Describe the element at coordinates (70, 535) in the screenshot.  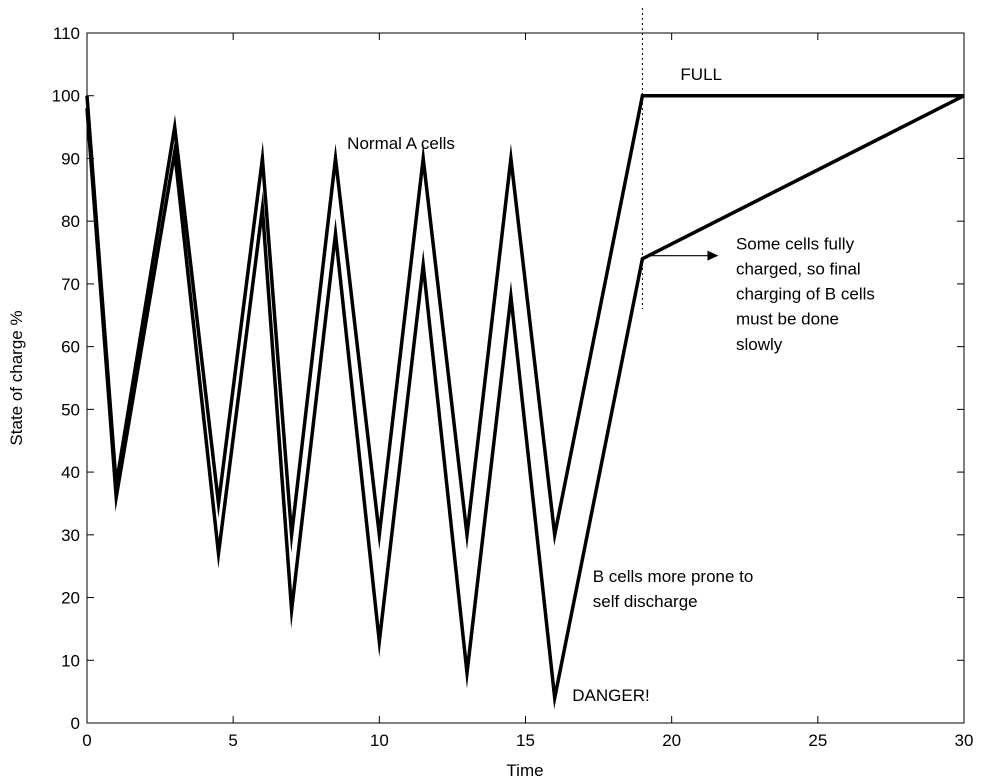
I see `y-tick-label: 30` at that location.